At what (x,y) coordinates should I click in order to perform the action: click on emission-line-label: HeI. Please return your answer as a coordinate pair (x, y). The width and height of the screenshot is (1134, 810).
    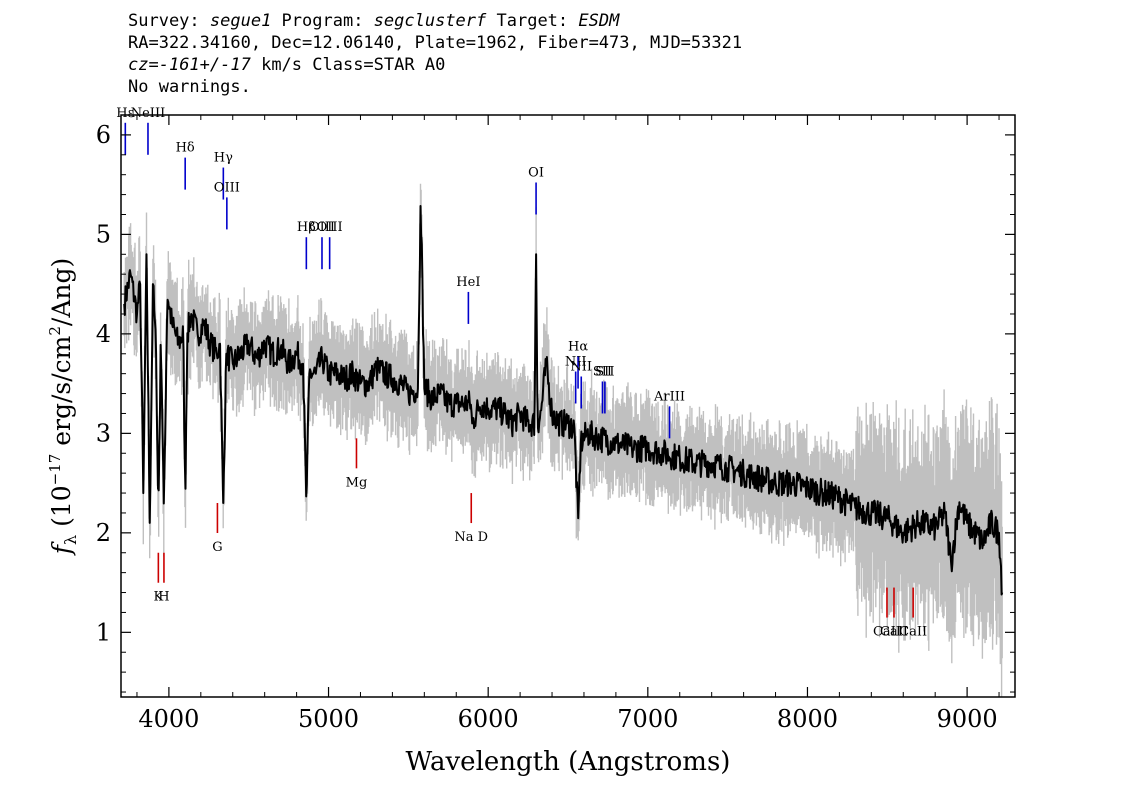
    Looking at the image, I should click on (468, 282).